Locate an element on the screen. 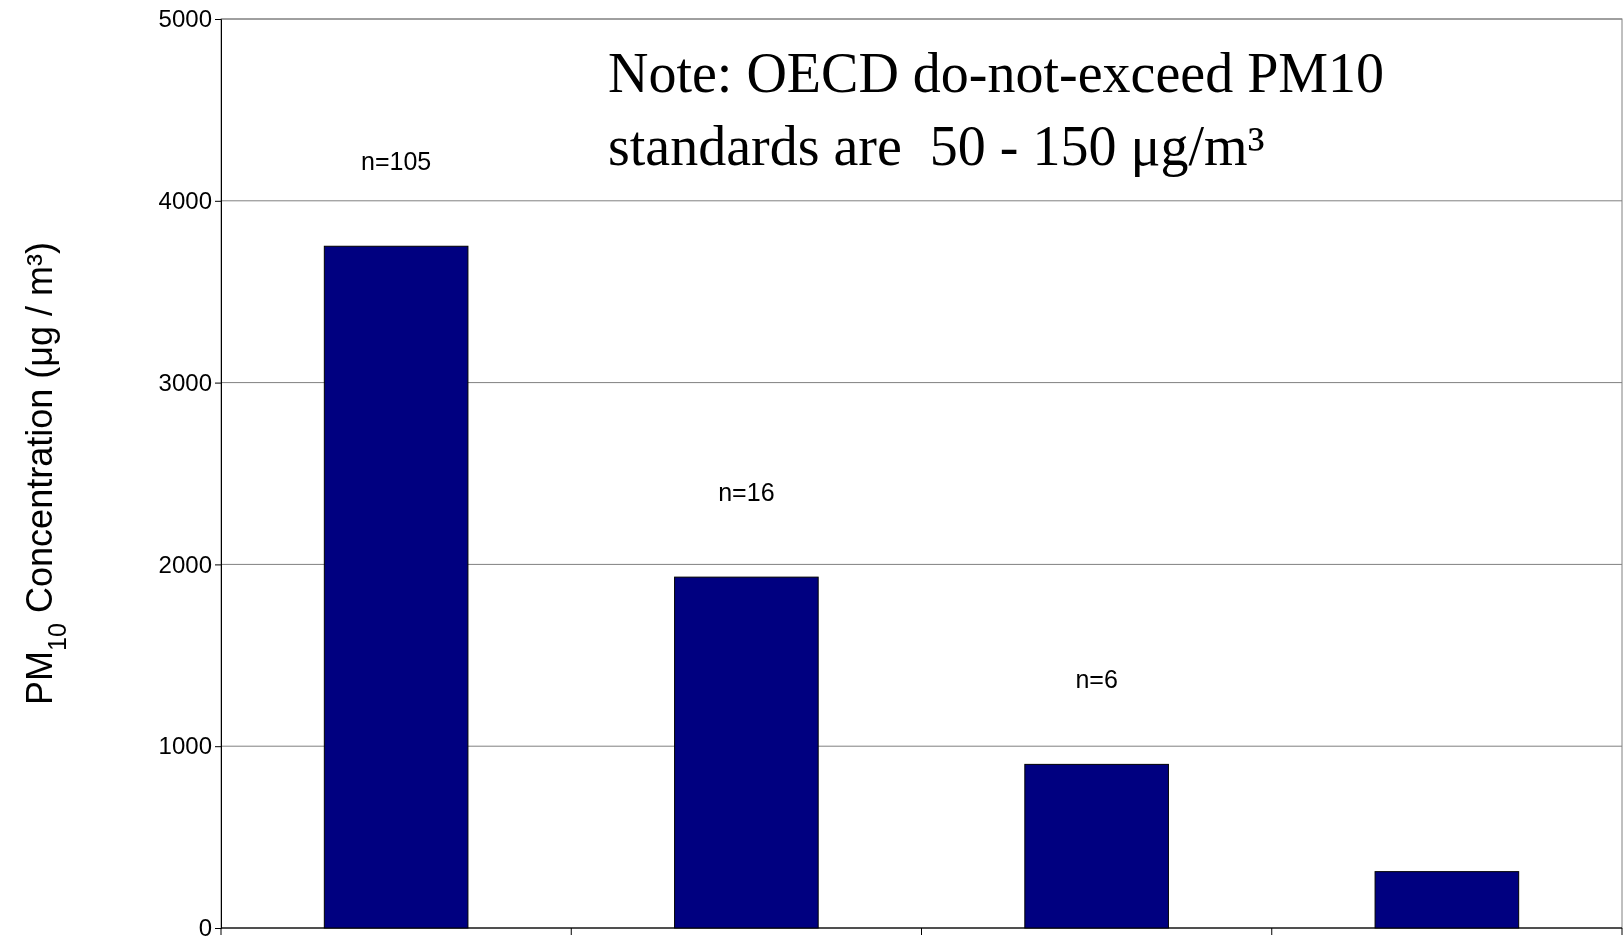 Image resolution: width=1624 pixels, height=944 pixels. annotation: n=6 is located at coordinates (1096, 679).